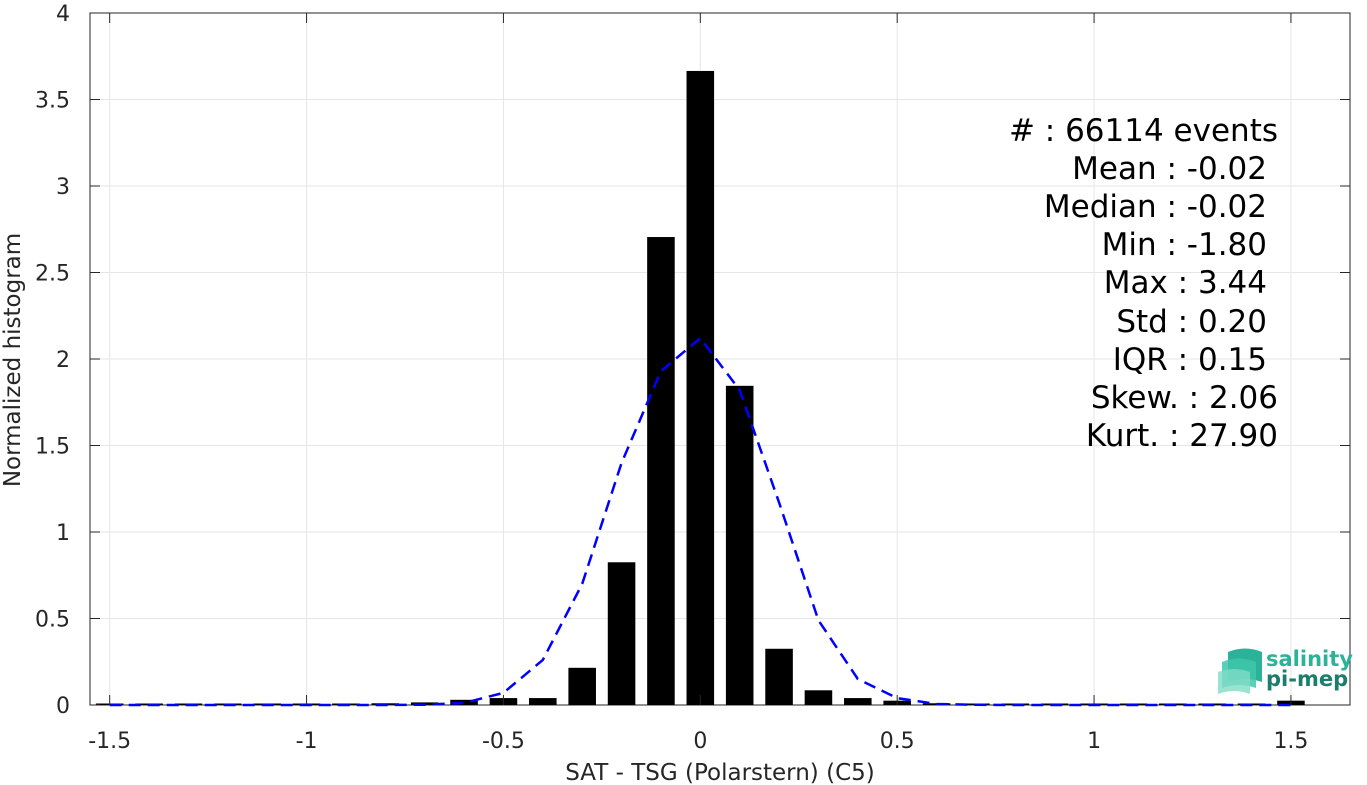 Image resolution: width=1367 pixels, height=785 pixels. What do you see at coordinates (1155, 207) in the screenshot?
I see `stats-median: Median : -0.02` at bounding box center [1155, 207].